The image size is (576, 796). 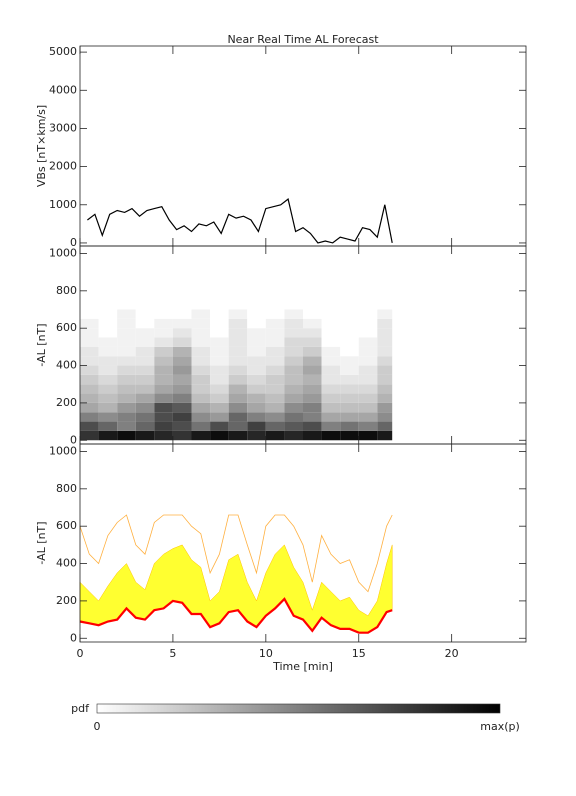 What do you see at coordinates (302, 666) in the screenshot?
I see `x-axis-label: Time [min]` at bounding box center [302, 666].